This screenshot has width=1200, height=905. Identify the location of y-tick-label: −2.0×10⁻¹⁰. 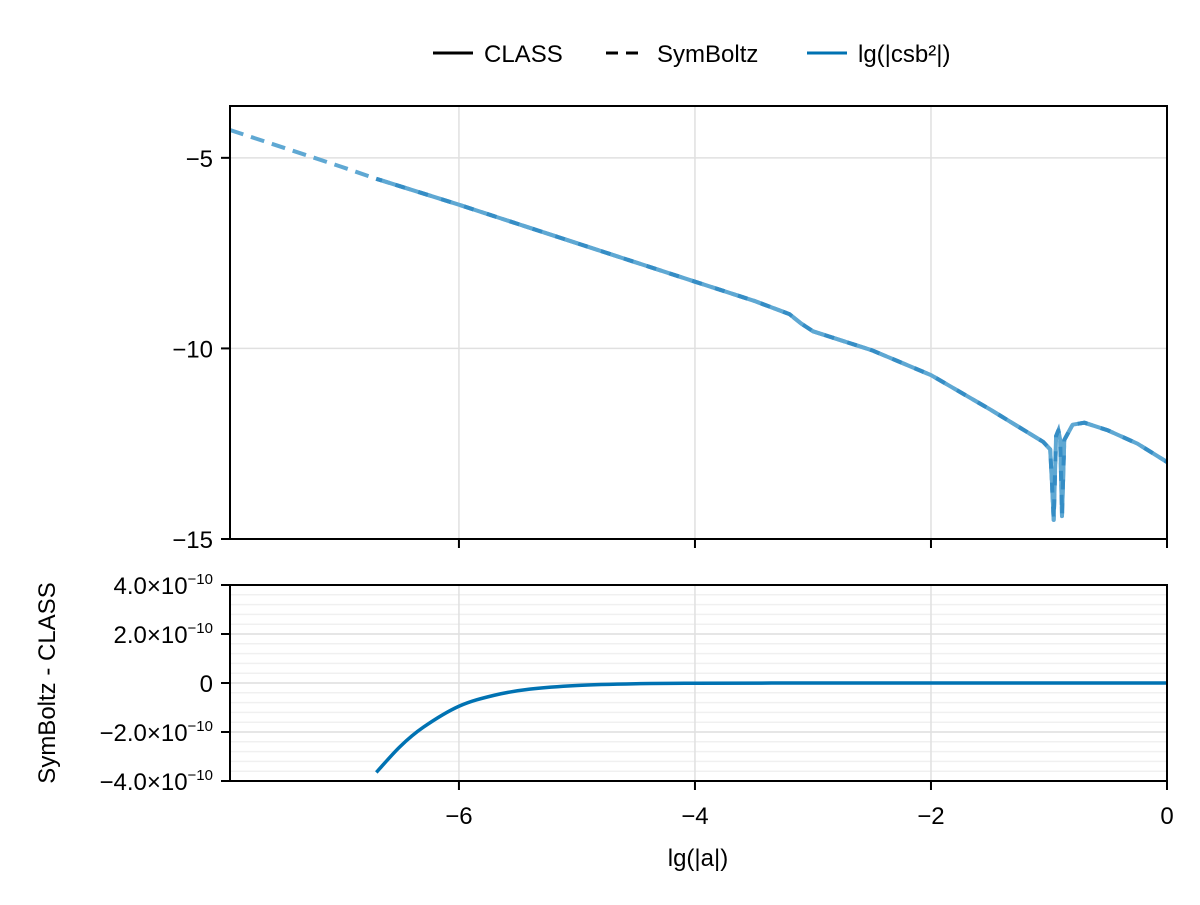
(156, 732).